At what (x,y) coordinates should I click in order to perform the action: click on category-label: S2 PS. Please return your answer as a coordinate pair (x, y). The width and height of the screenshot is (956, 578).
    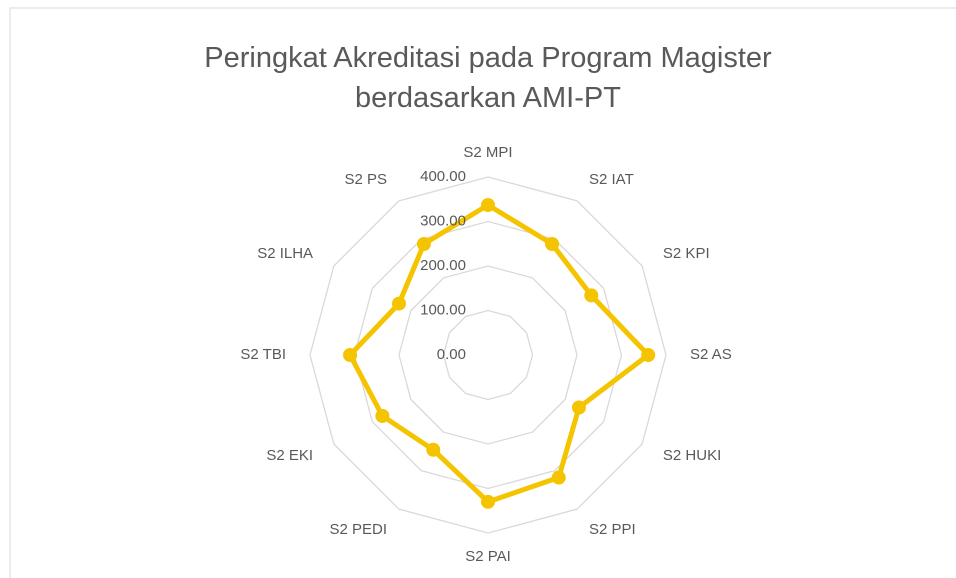
    Looking at the image, I should click on (365, 179).